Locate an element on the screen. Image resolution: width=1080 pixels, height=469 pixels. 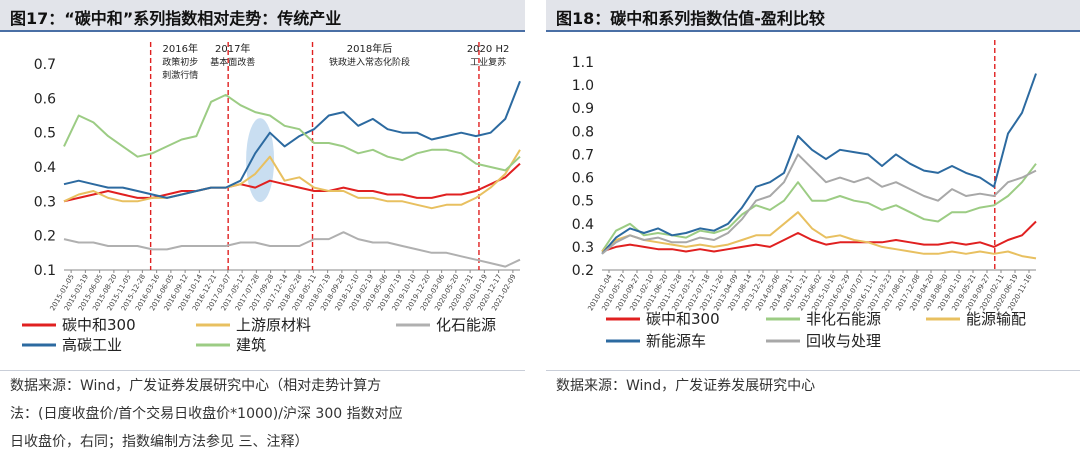
figure-17-note-divider is located at coordinates (262, 370).